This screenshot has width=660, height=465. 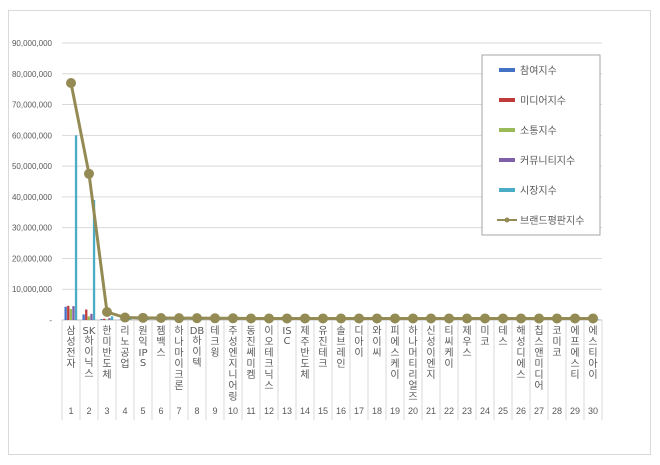 What do you see at coordinates (520, 330) in the screenshot?
I see `svg-text: 해` at bounding box center [520, 330].